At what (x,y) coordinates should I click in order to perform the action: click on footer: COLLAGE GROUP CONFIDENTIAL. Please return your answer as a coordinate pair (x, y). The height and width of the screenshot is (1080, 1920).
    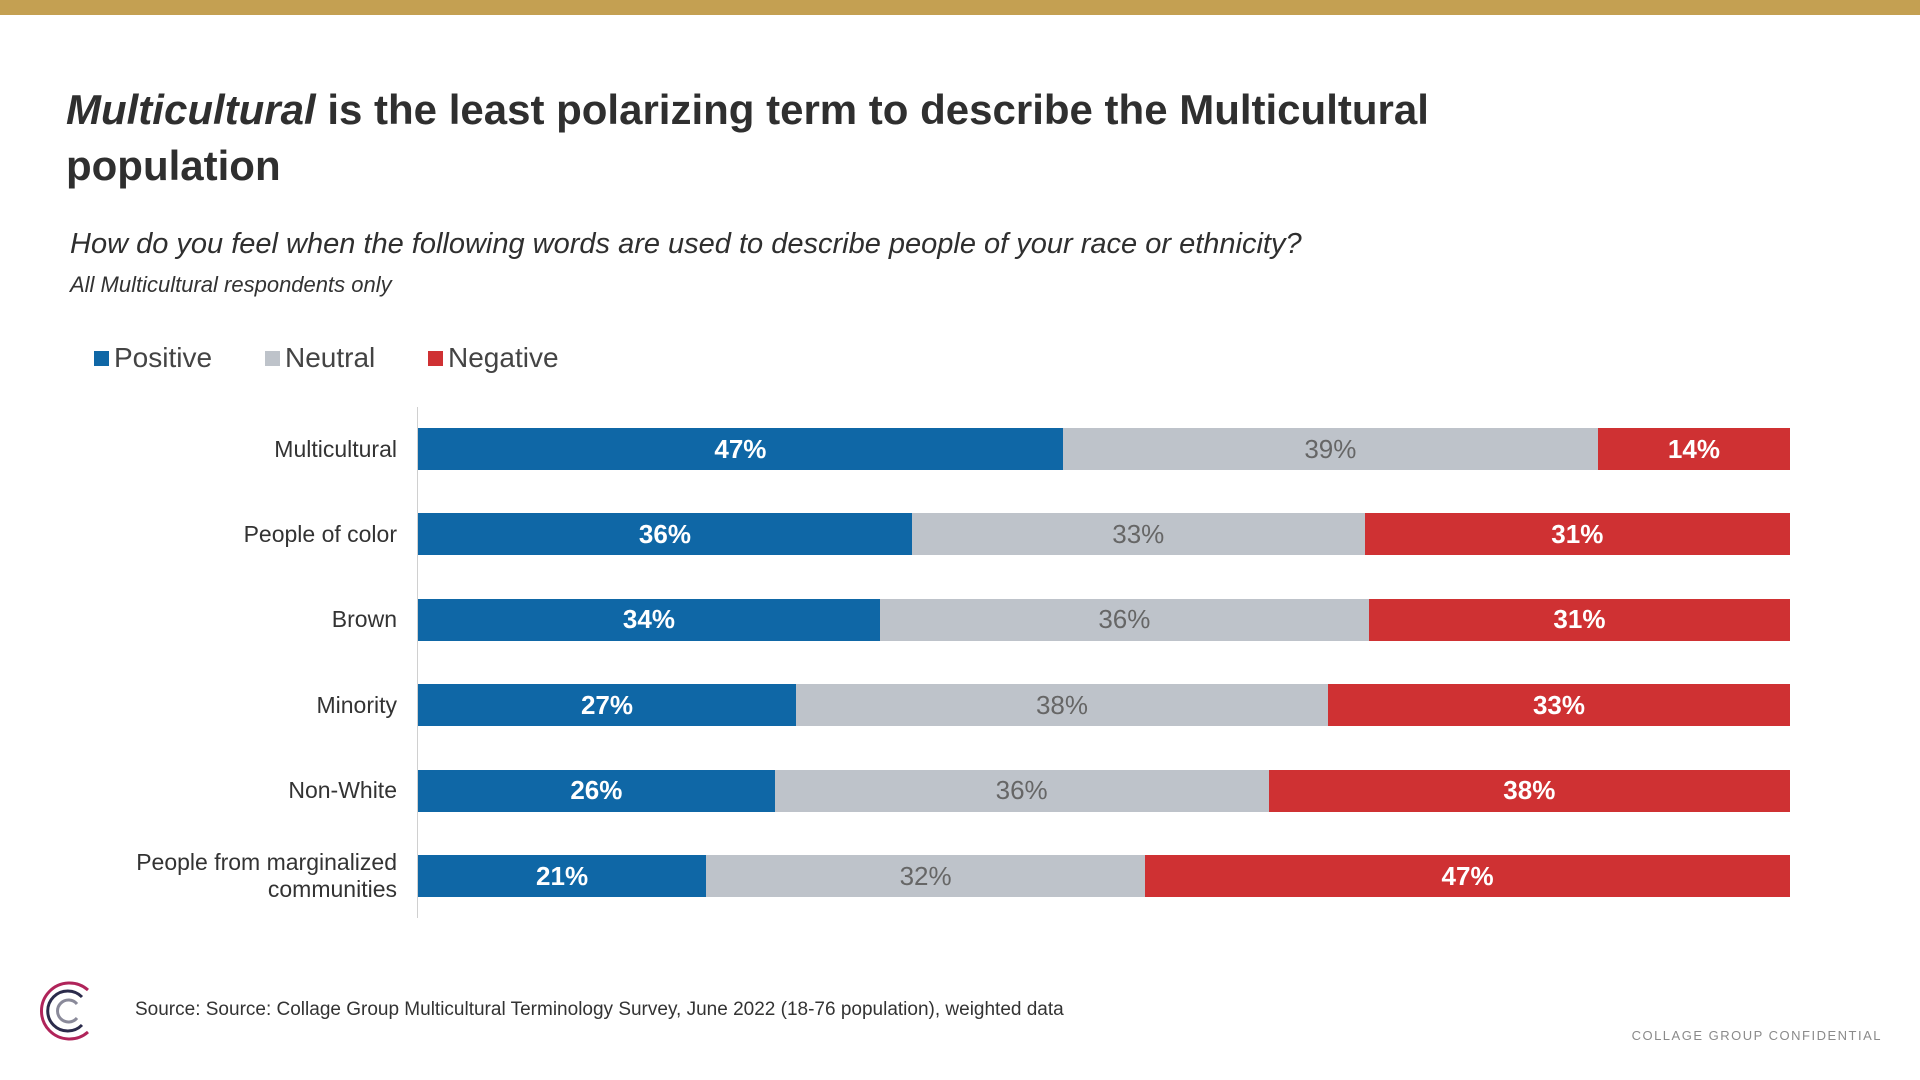
    Looking at the image, I should click on (1756, 1035).